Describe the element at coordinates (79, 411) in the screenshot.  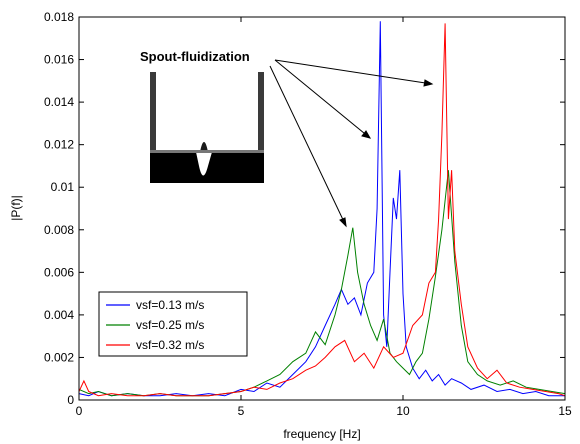
I see `x-tick-label: 0` at that location.